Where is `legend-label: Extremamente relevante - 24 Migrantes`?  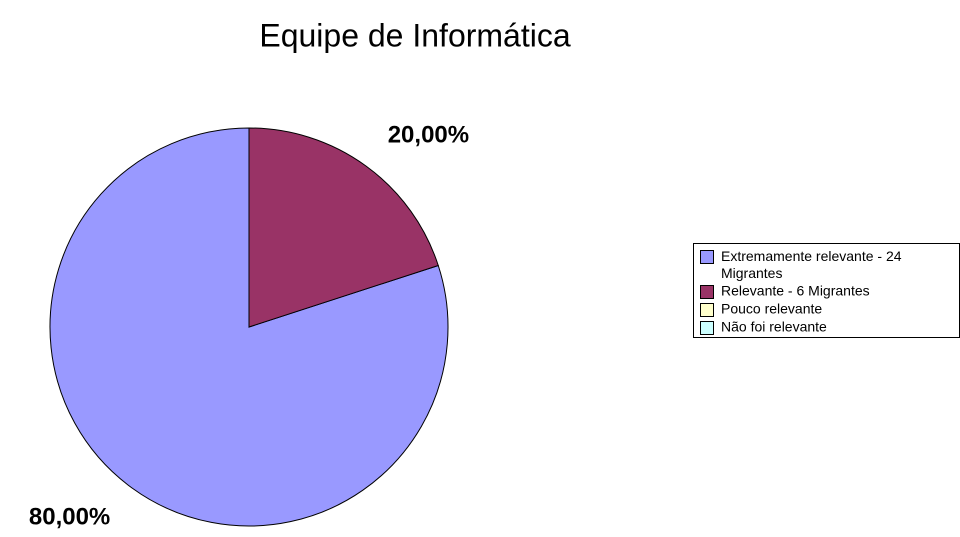
legend-label: Extremamente relevante - 24 Migrantes is located at coordinates (811, 264).